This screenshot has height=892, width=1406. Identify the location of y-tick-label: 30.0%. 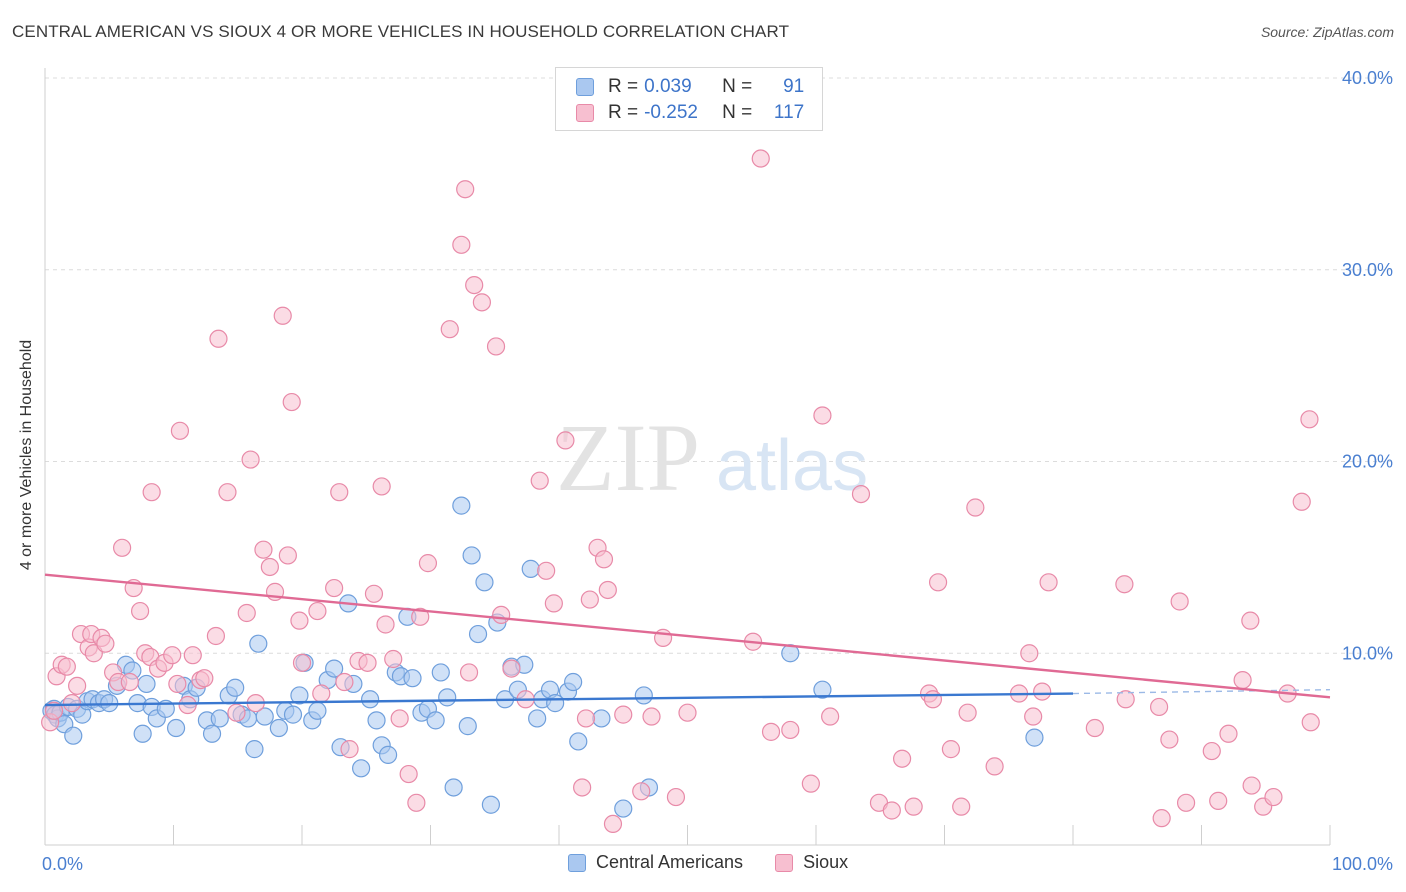
(1367, 270).